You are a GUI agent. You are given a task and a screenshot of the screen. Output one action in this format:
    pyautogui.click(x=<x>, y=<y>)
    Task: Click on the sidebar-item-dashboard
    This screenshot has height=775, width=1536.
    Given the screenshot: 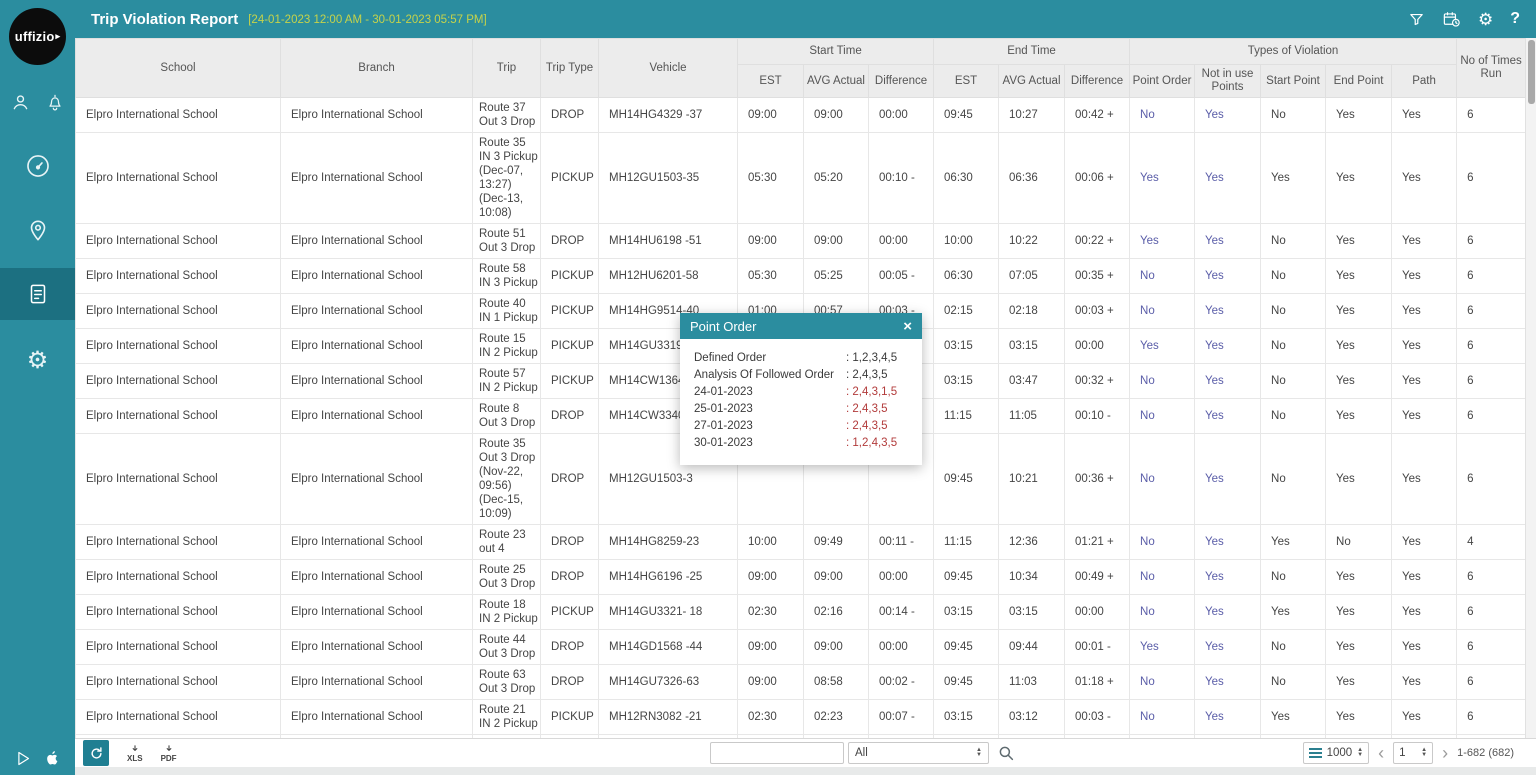 What is the action you would take?
    pyautogui.click(x=37, y=166)
    